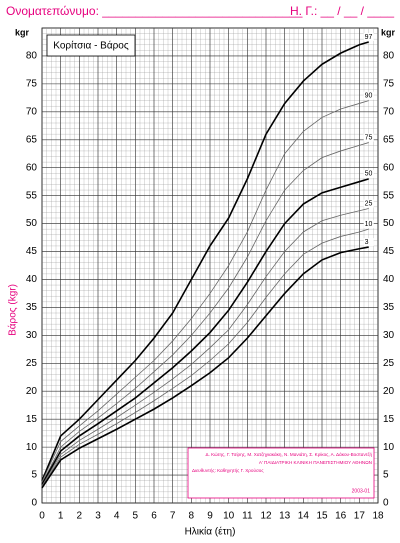  I want to click on x-tick-label: 2, so click(80, 516).